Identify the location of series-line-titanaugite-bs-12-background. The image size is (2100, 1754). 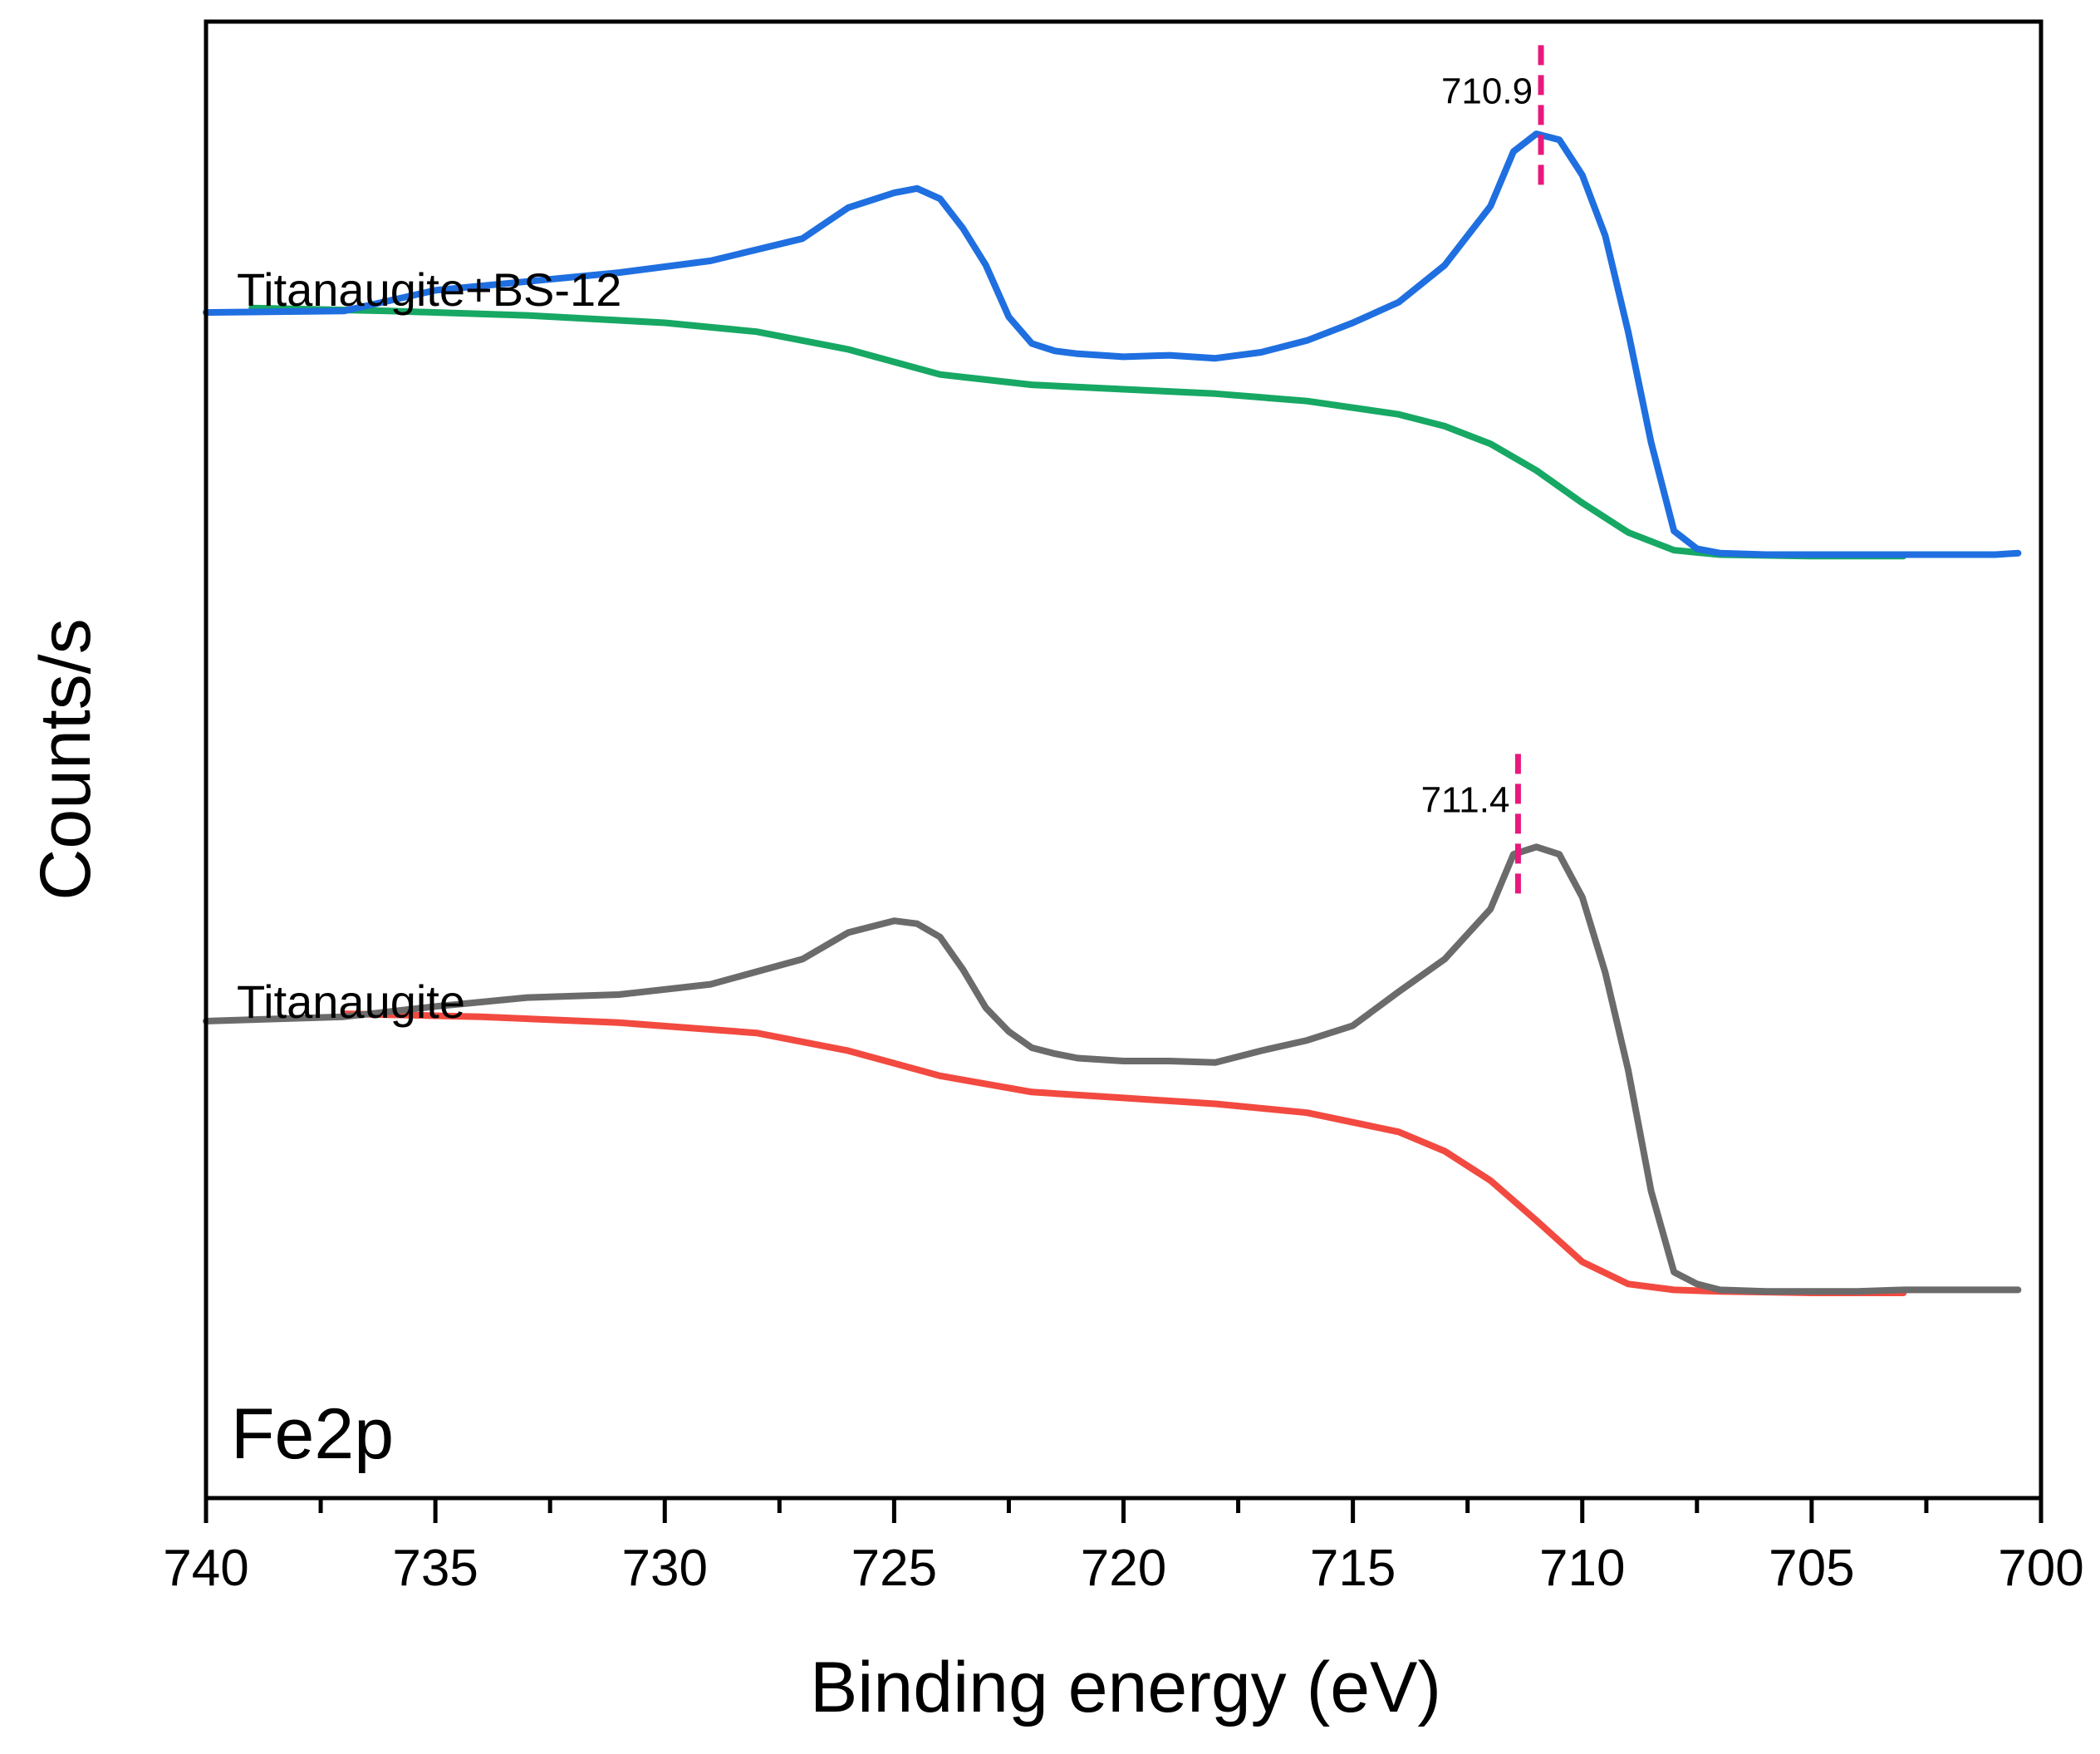
(1077, 432).